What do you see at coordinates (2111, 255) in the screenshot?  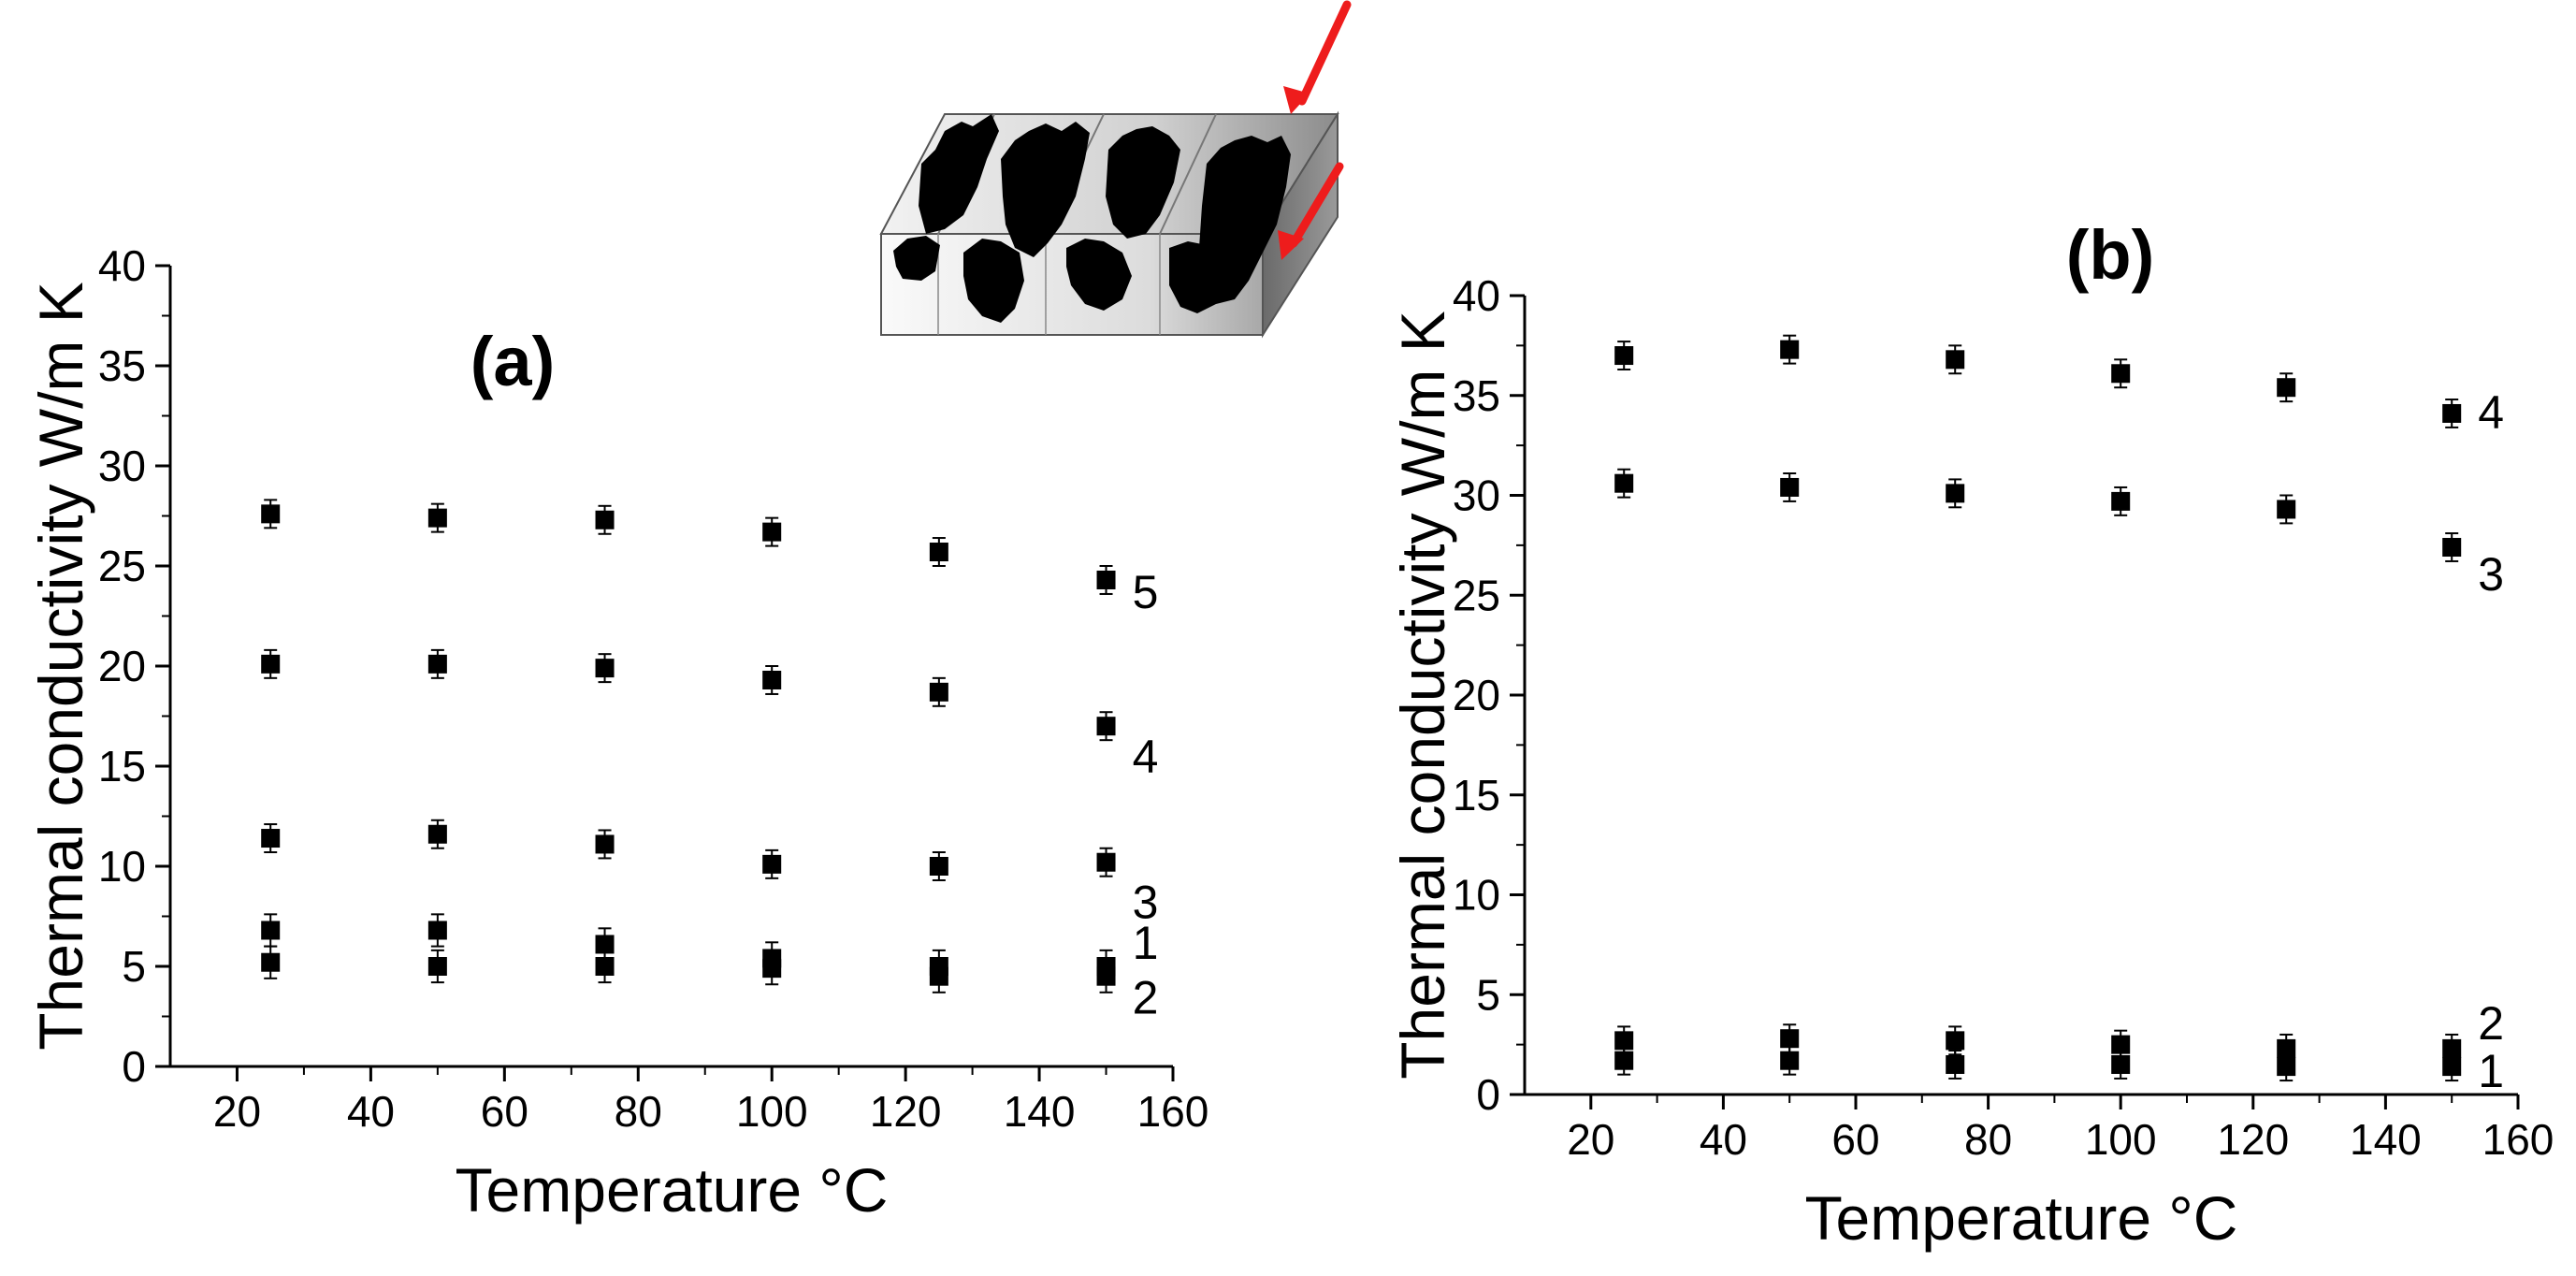 I see `panel-label: (b)` at bounding box center [2111, 255].